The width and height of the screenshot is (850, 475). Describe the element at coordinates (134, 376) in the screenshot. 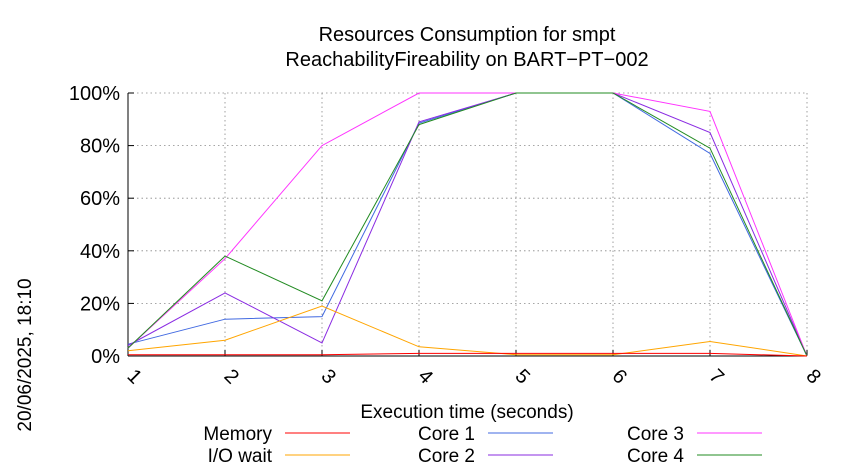

I see `x-tick-label: 1` at that location.